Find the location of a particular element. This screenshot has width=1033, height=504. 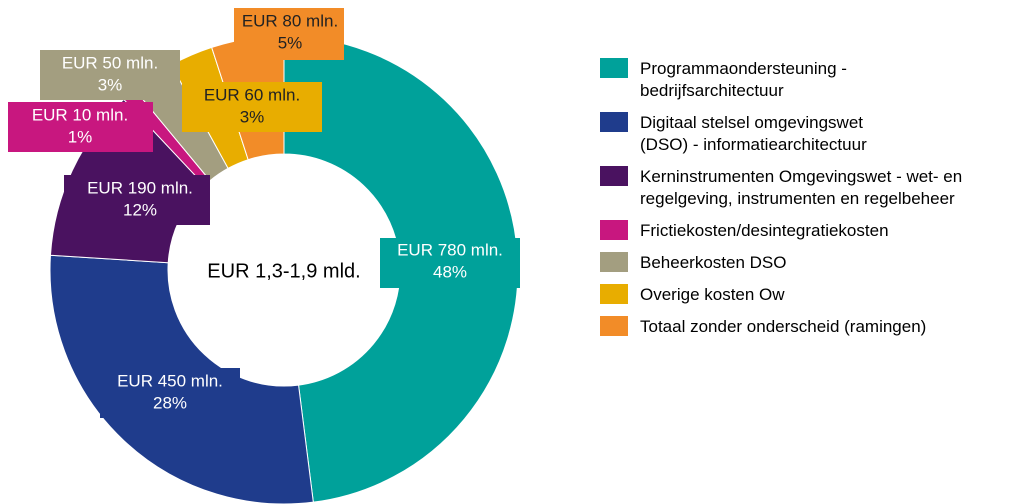

percent-label: 28% is located at coordinates (170, 402).